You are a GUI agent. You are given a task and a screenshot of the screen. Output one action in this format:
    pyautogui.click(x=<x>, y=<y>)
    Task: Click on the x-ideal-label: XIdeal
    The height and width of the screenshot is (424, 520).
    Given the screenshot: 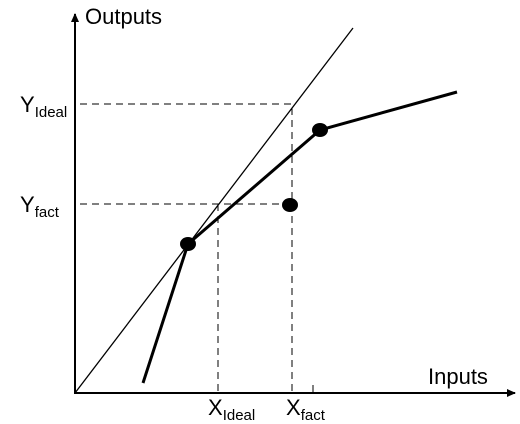 What is the action you would take?
    pyautogui.click(x=231, y=409)
    